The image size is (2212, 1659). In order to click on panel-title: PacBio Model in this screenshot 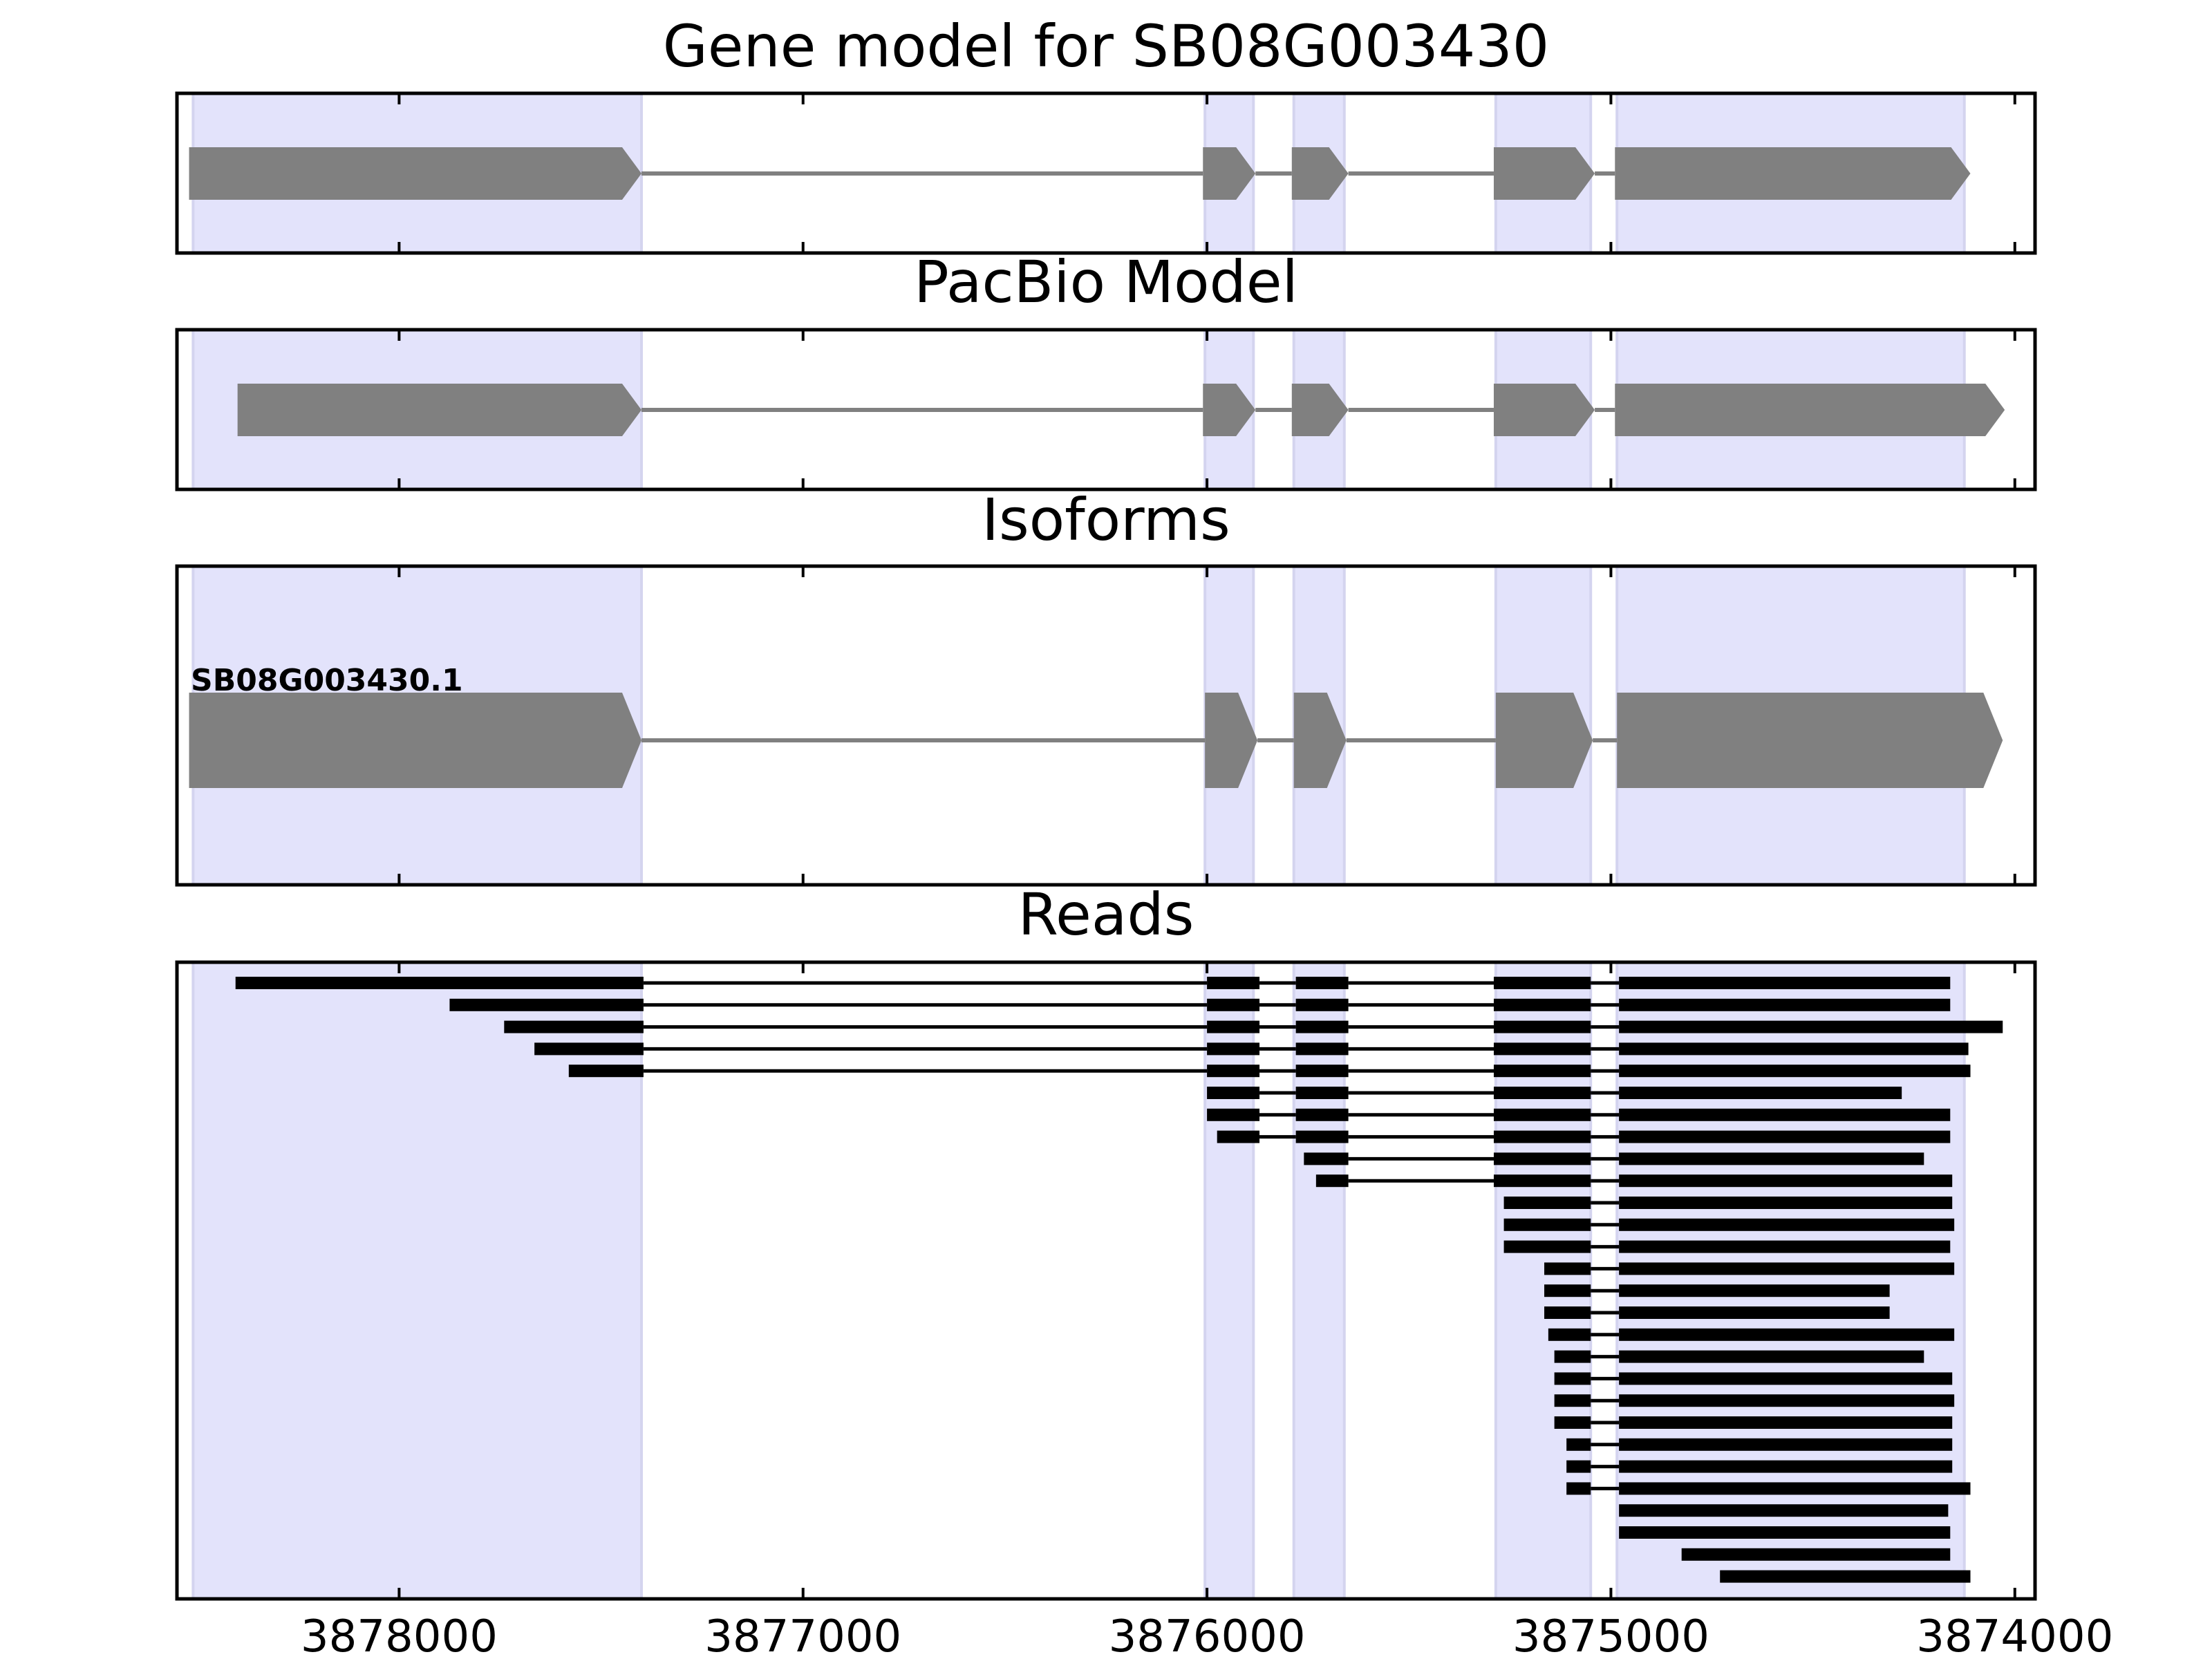, I will do `click(1106, 282)`.